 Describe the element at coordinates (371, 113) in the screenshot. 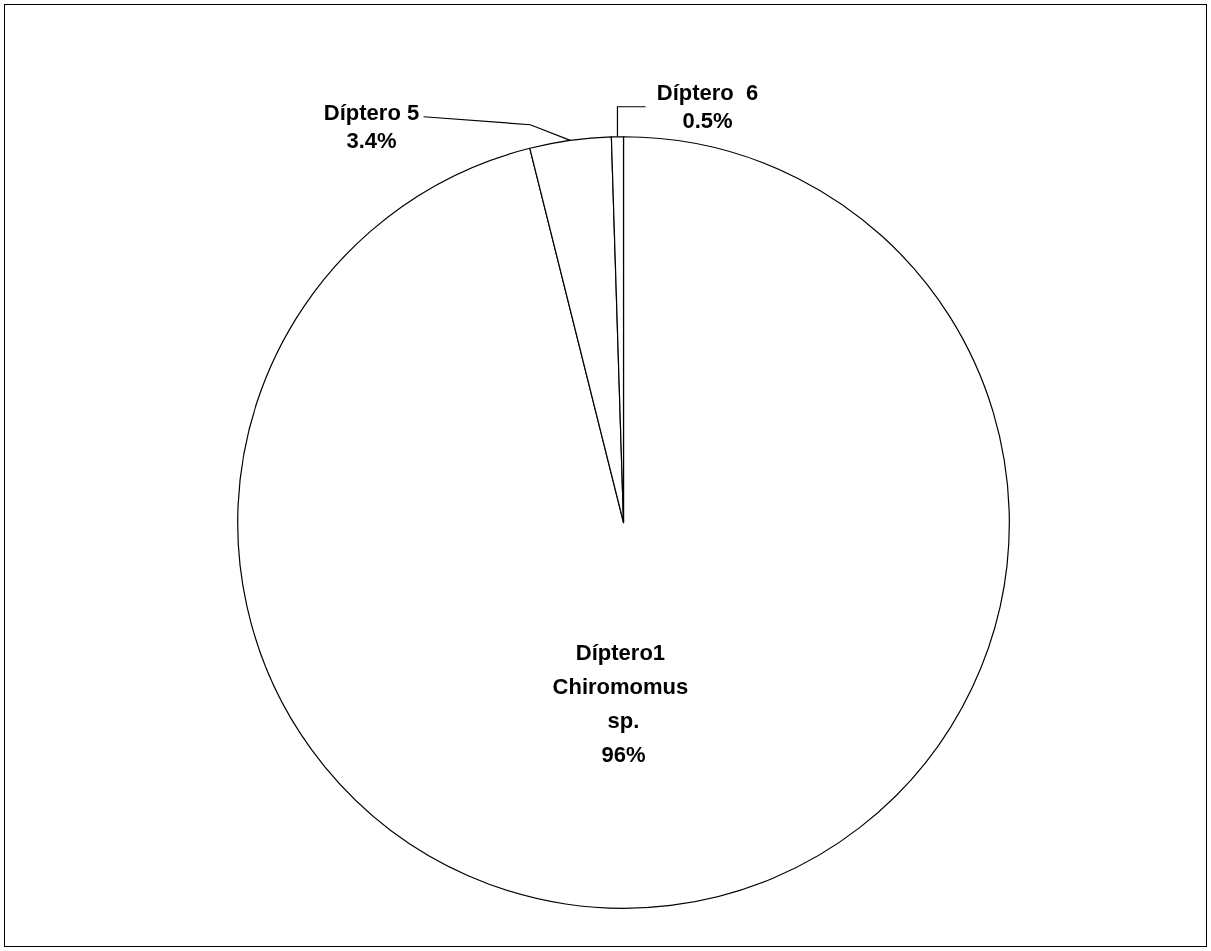

I see `slice-label: Díptero 5` at that location.